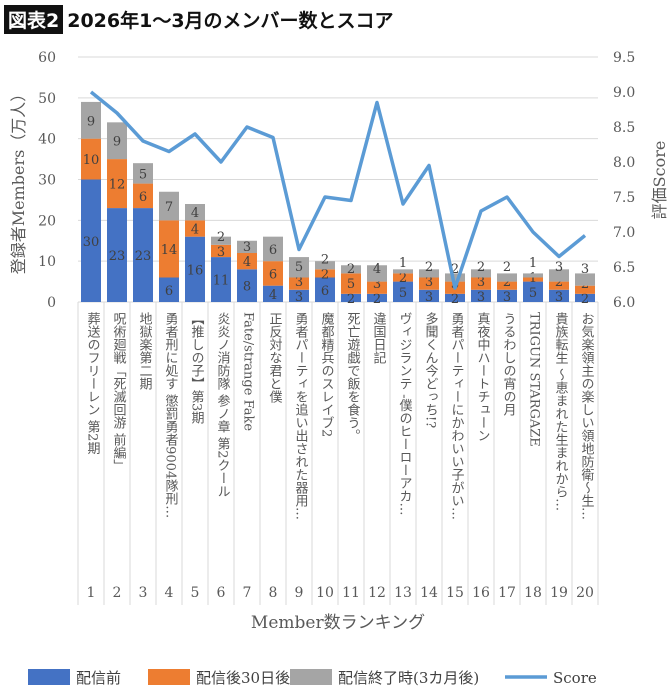  I want to click on bar-data-label: 12, so click(117, 185).